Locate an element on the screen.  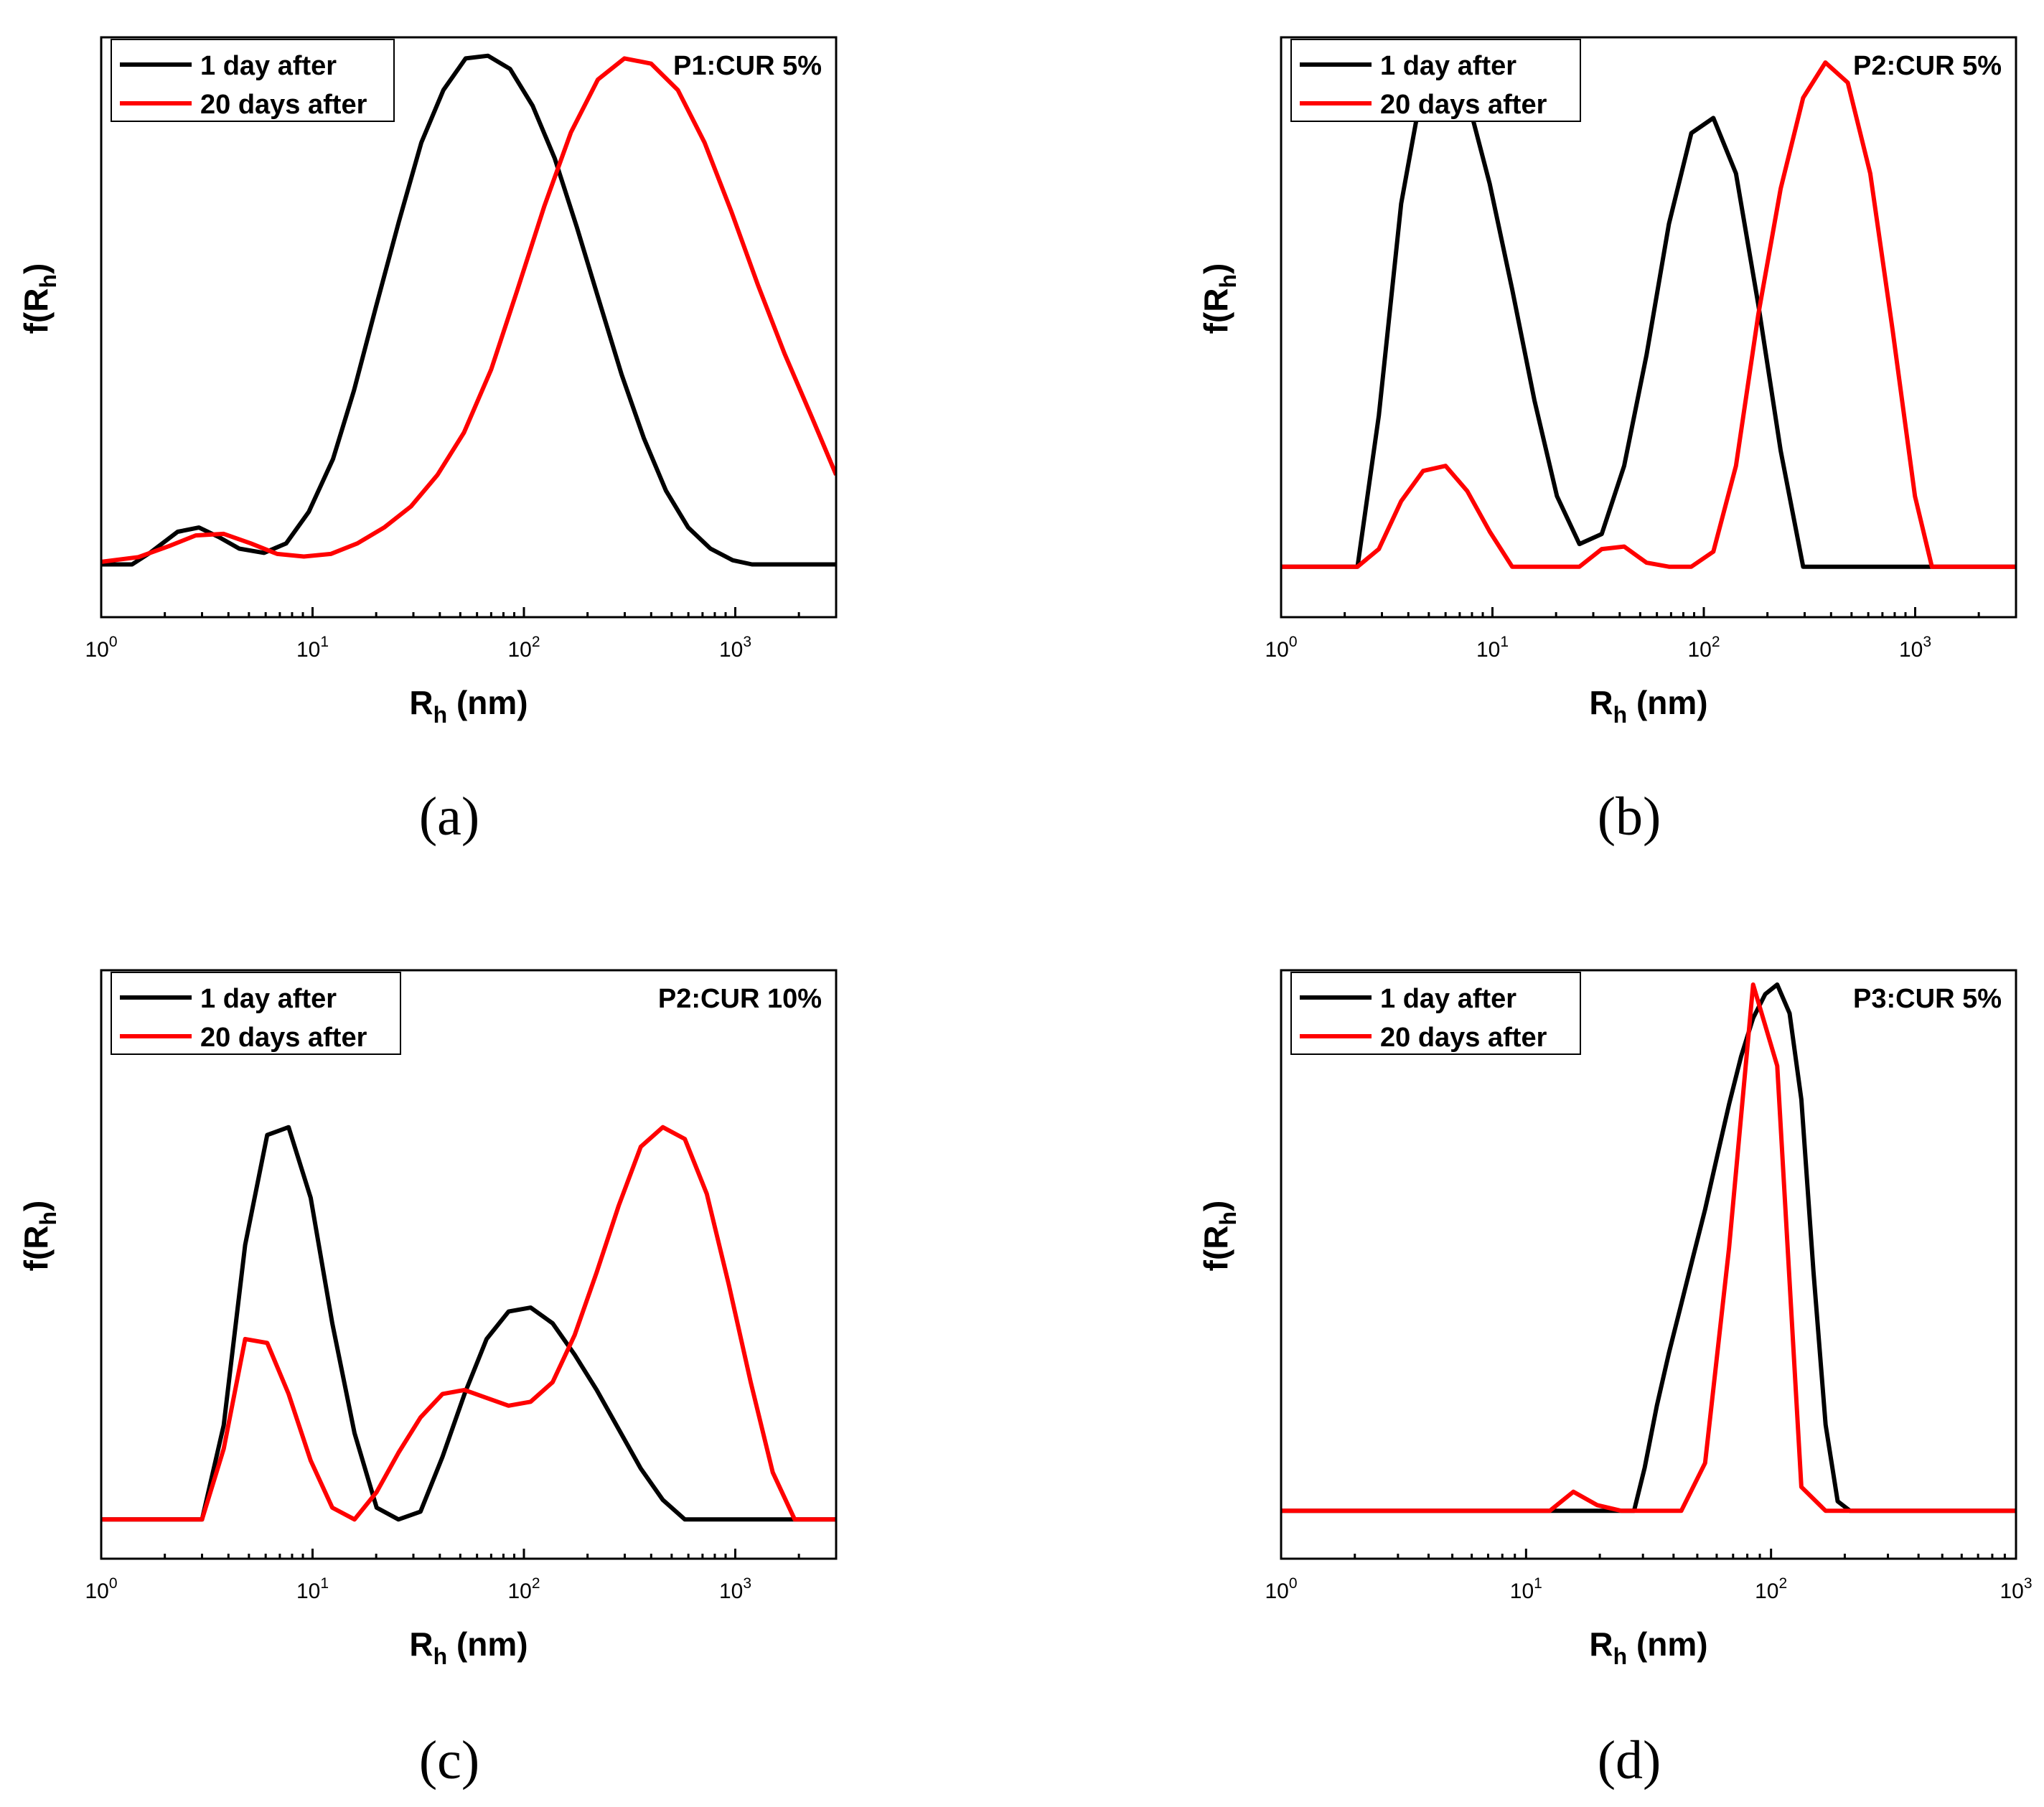
panel-label-a: (a) is located at coordinates (449, 817).